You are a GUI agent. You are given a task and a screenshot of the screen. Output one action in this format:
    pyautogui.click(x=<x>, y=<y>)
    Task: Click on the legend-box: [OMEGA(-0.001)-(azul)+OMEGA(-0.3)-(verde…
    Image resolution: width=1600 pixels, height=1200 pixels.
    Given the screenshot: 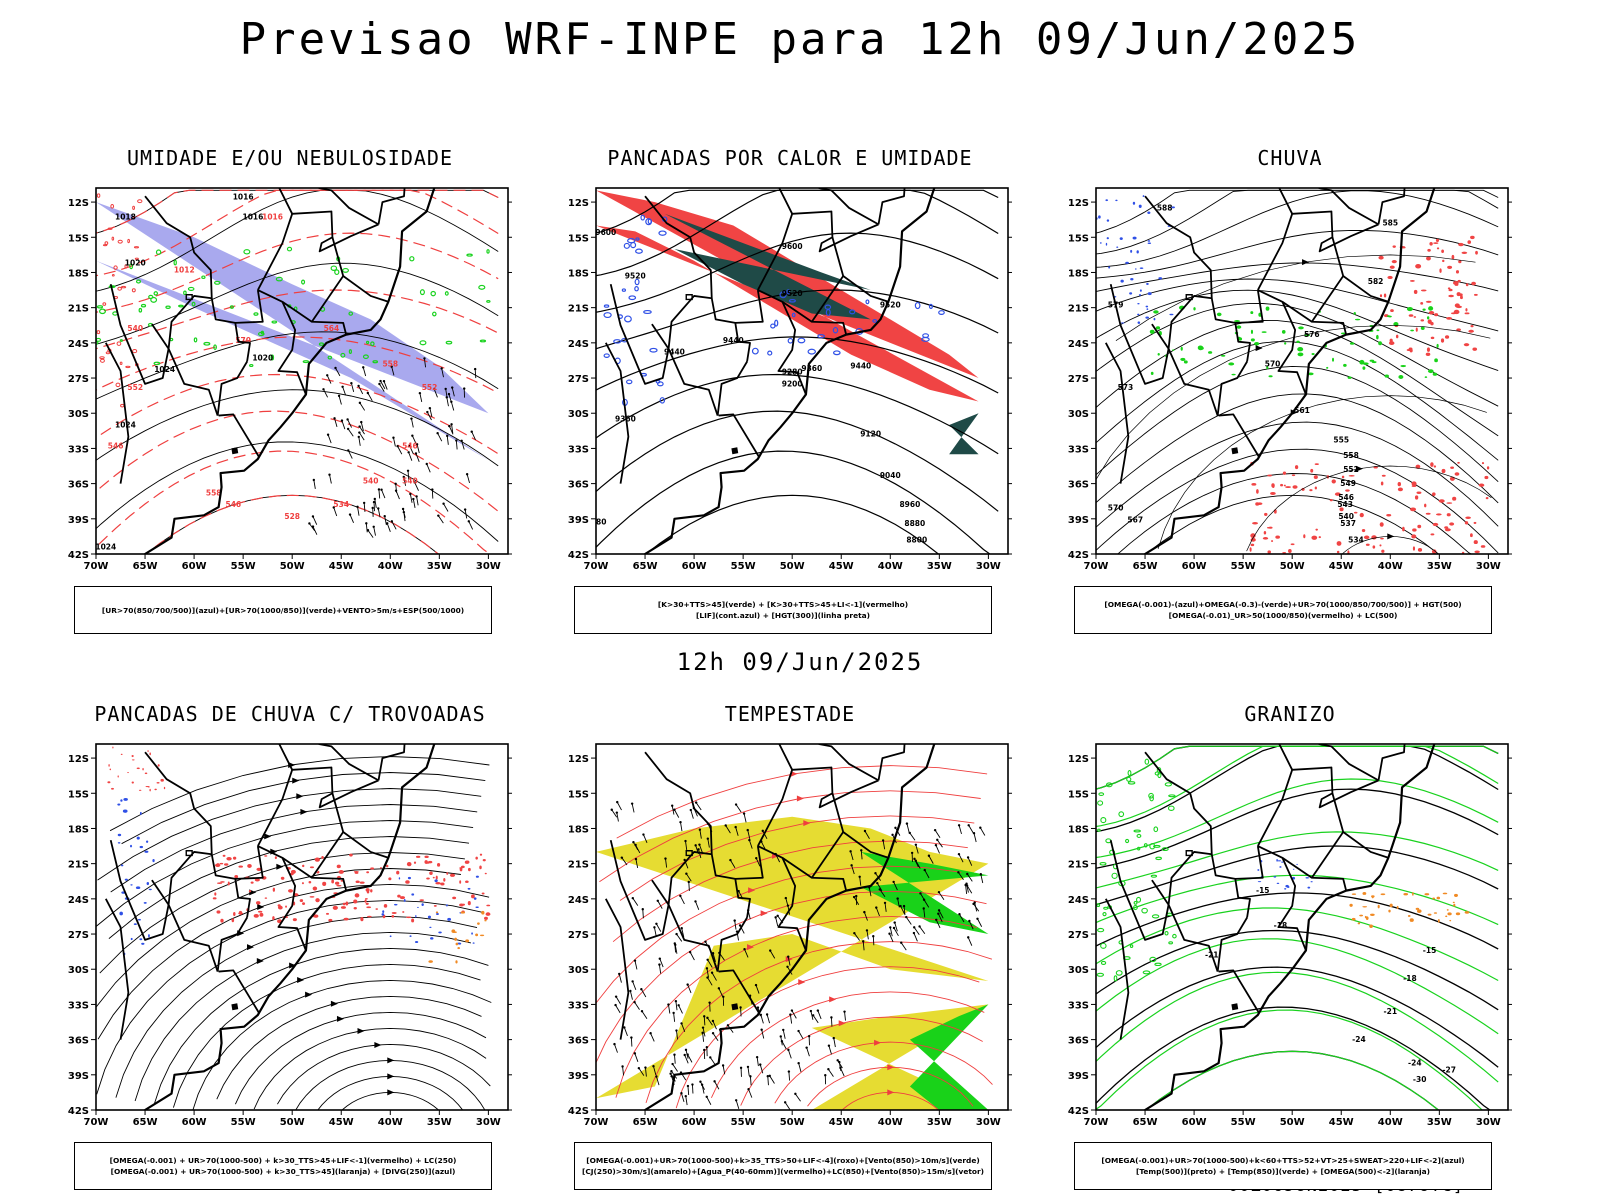 What is the action you would take?
    pyautogui.click(x=1283, y=610)
    